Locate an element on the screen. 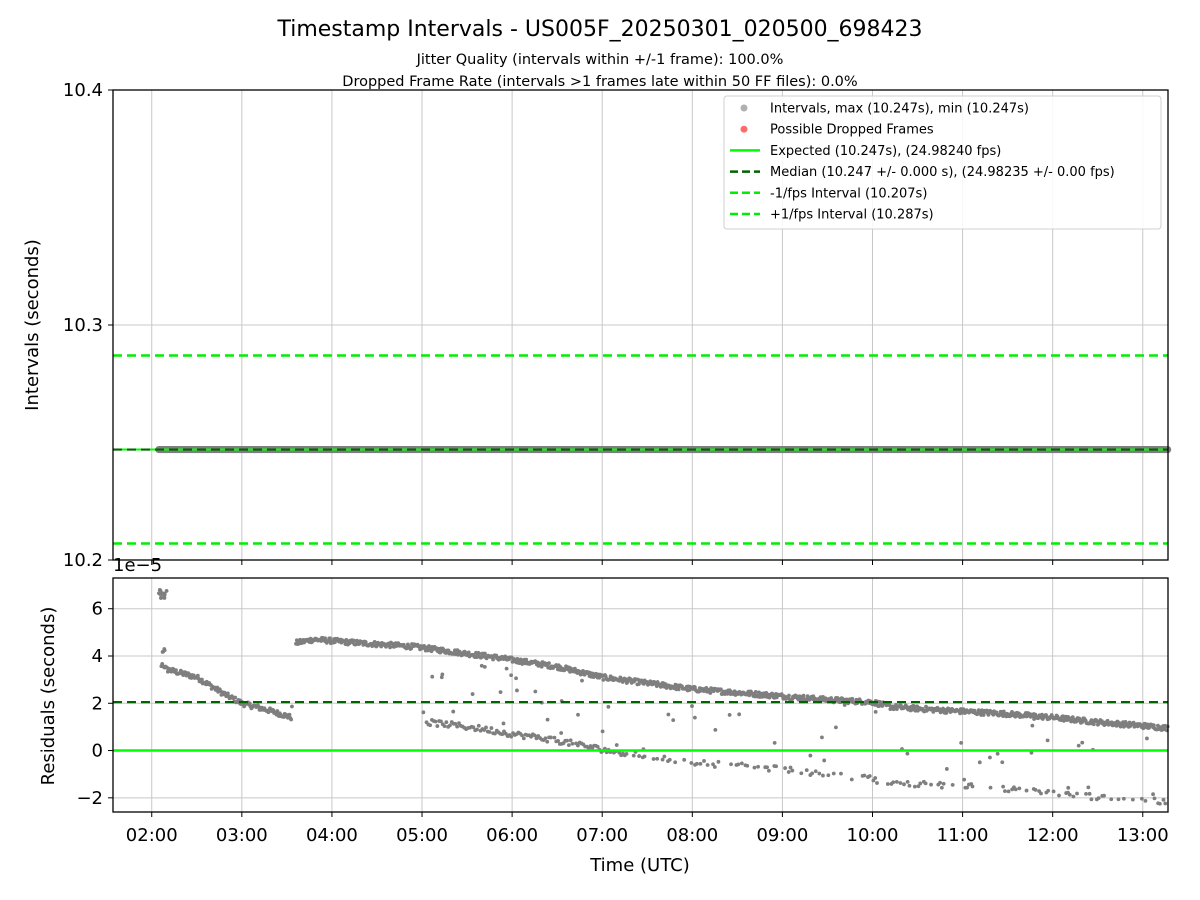 Image resolution: width=1200 pixels, height=900 pixels. intervals-ytick-label: 10.3 is located at coordinates (83, 325).